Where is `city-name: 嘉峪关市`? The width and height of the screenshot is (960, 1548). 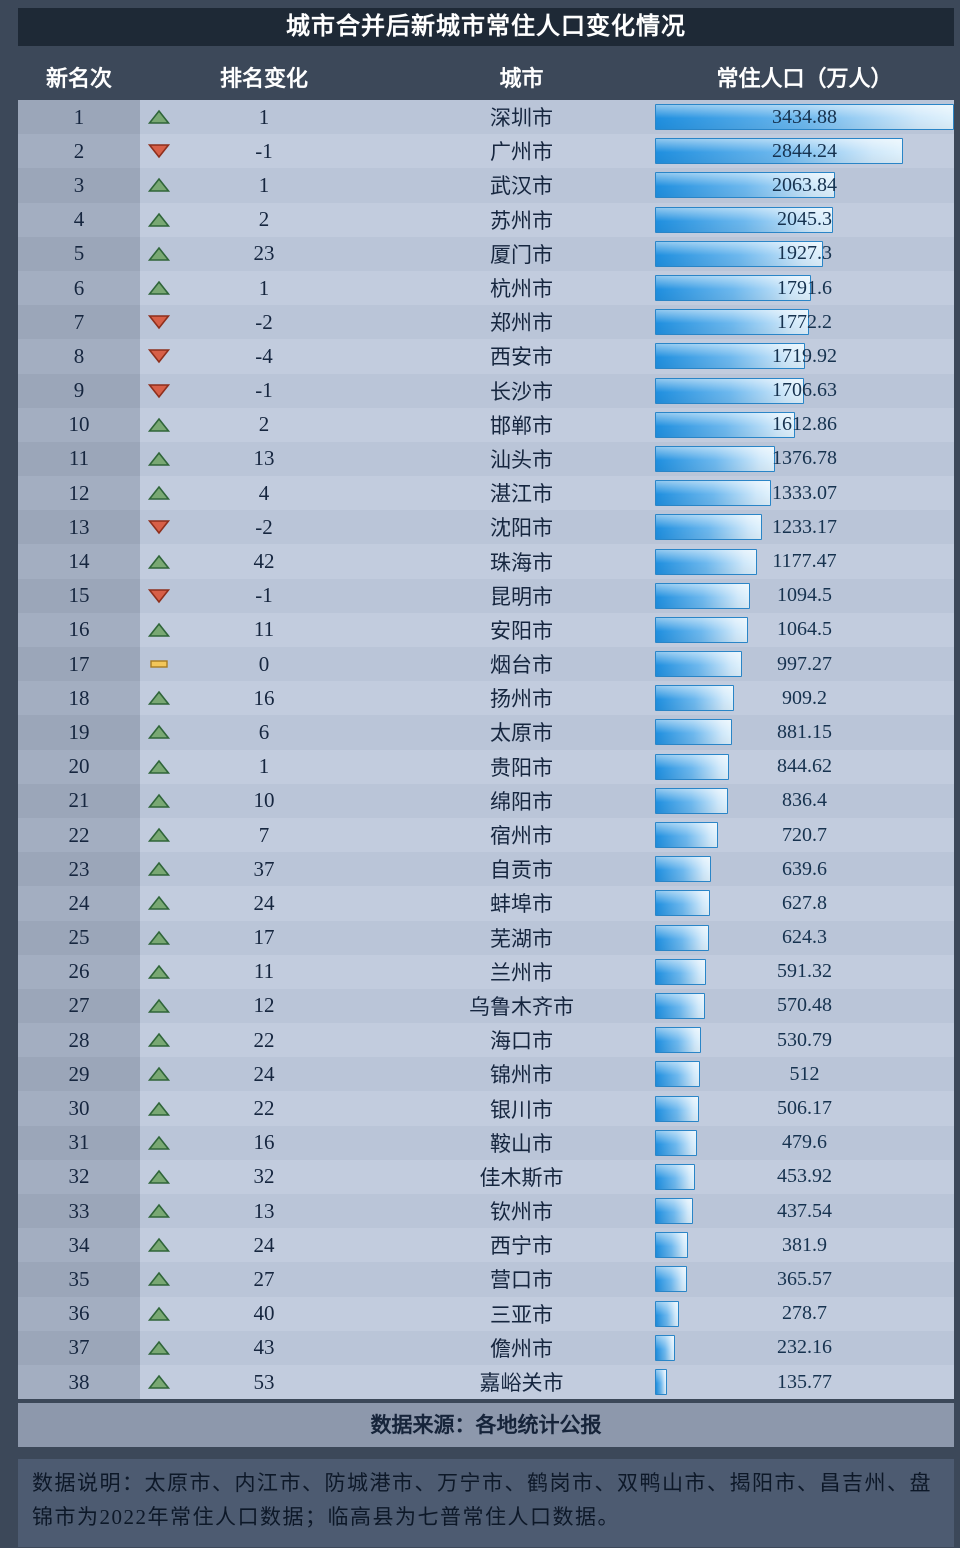
city-name: 嘉峪关市 is located at coordinates (521, 1383).